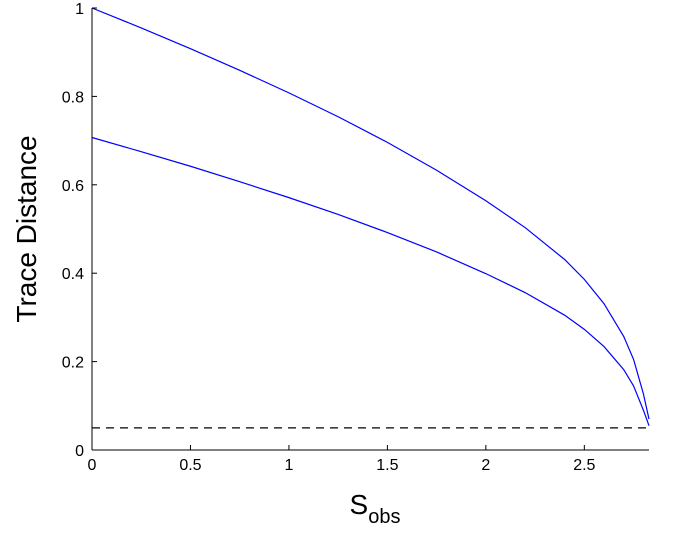 The image size is (677, 538). I want to click on x-axis-title-main: S, so click(359, 504).